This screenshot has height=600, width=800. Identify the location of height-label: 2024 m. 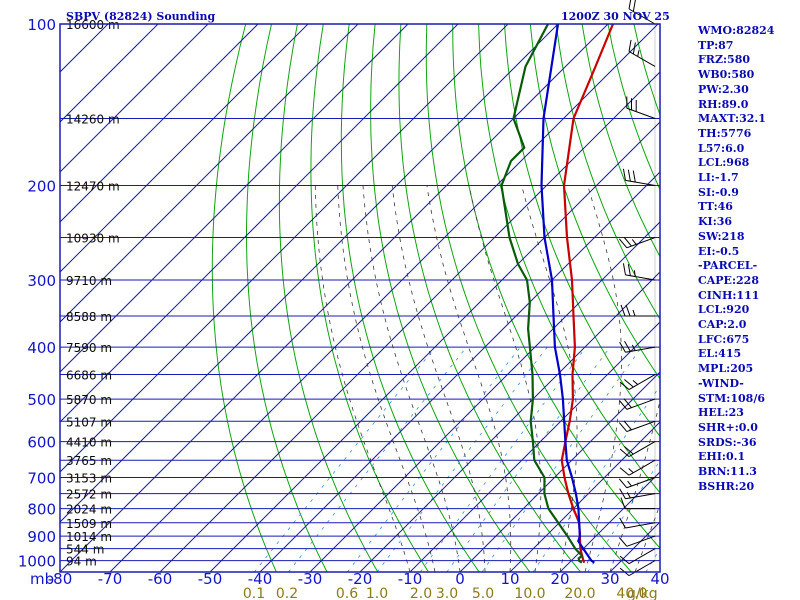
(89, 510).